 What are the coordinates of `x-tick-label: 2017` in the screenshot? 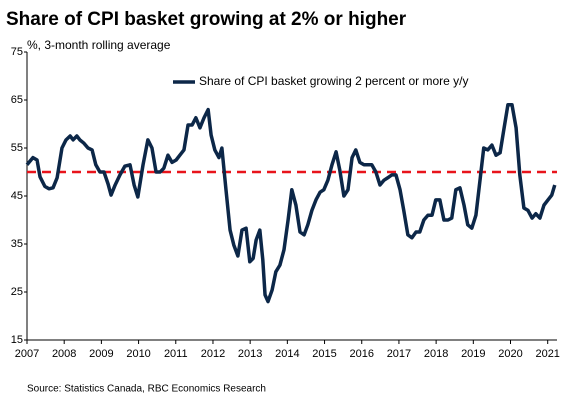 It's located at (399, 354).